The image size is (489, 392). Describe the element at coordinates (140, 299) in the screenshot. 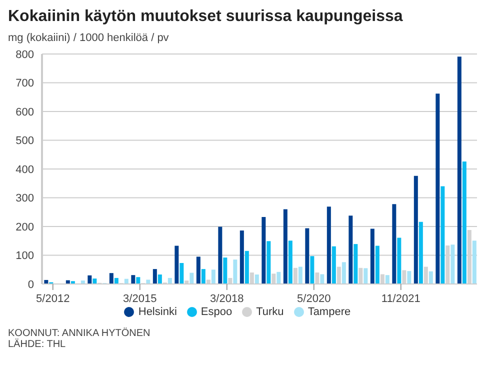

I see `x-tick-label: 3/2015` at that location.